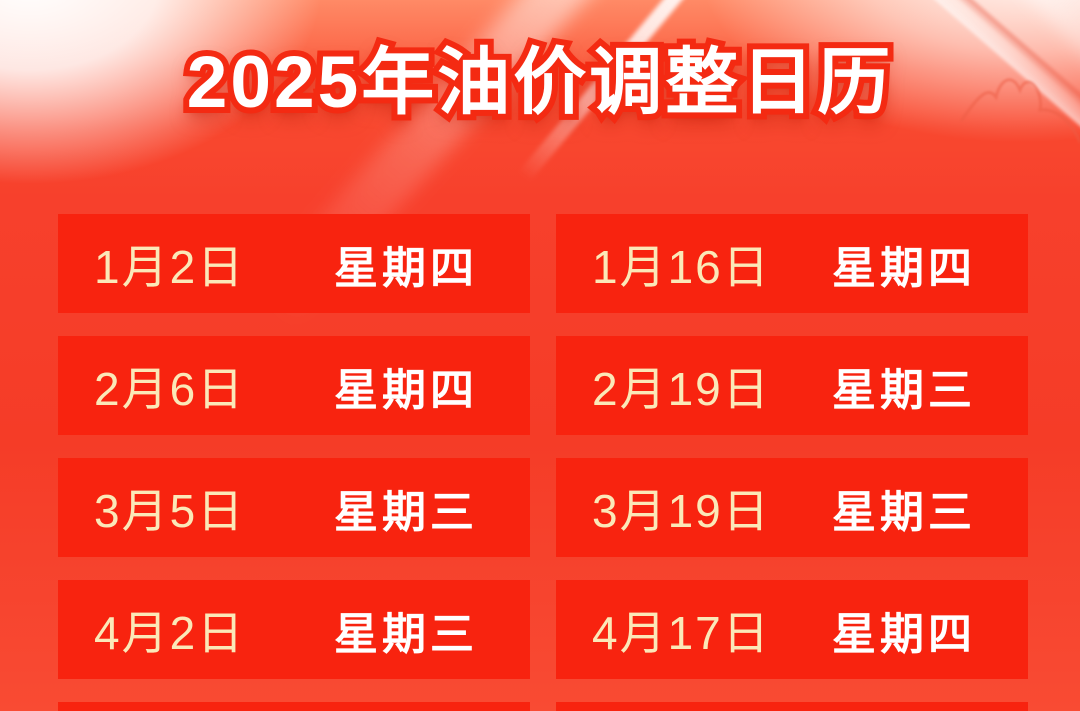  I want to click on calendar-card-mar-1: 3月5日 星期三, so click(294, 507).